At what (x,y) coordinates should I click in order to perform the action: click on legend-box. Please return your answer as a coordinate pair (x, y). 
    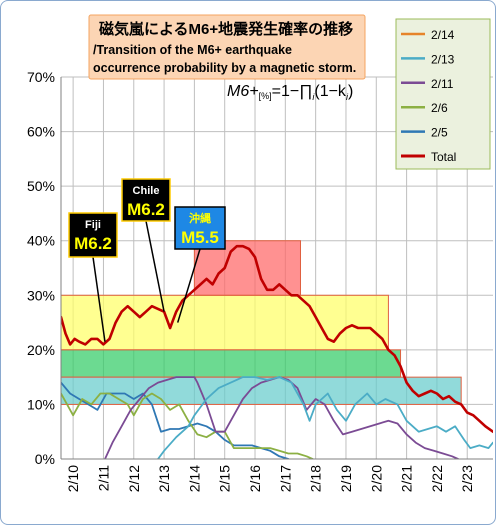
    Looking at the image, I should click on (443, 94).